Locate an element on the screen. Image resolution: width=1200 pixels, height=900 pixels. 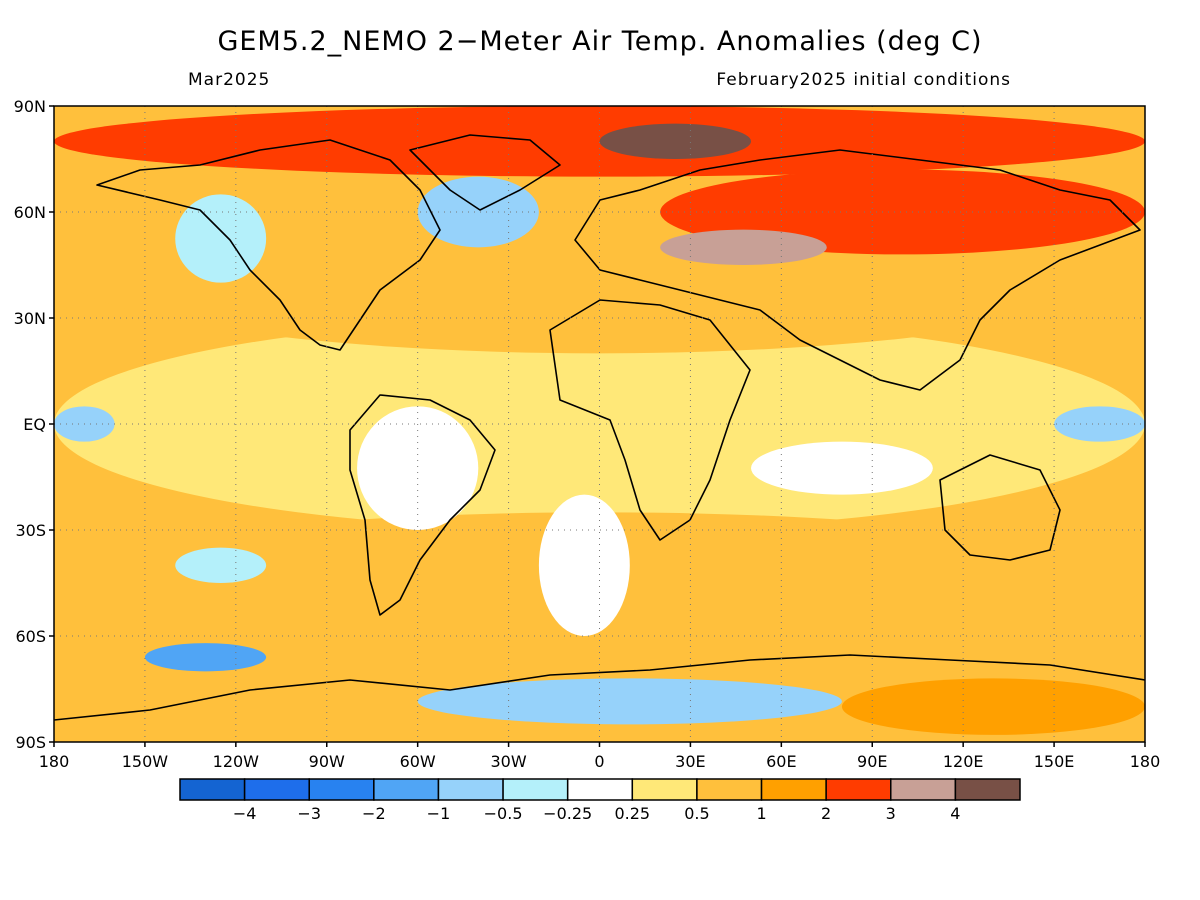
lon-label: 150E is located at coordinates (1054, 761).